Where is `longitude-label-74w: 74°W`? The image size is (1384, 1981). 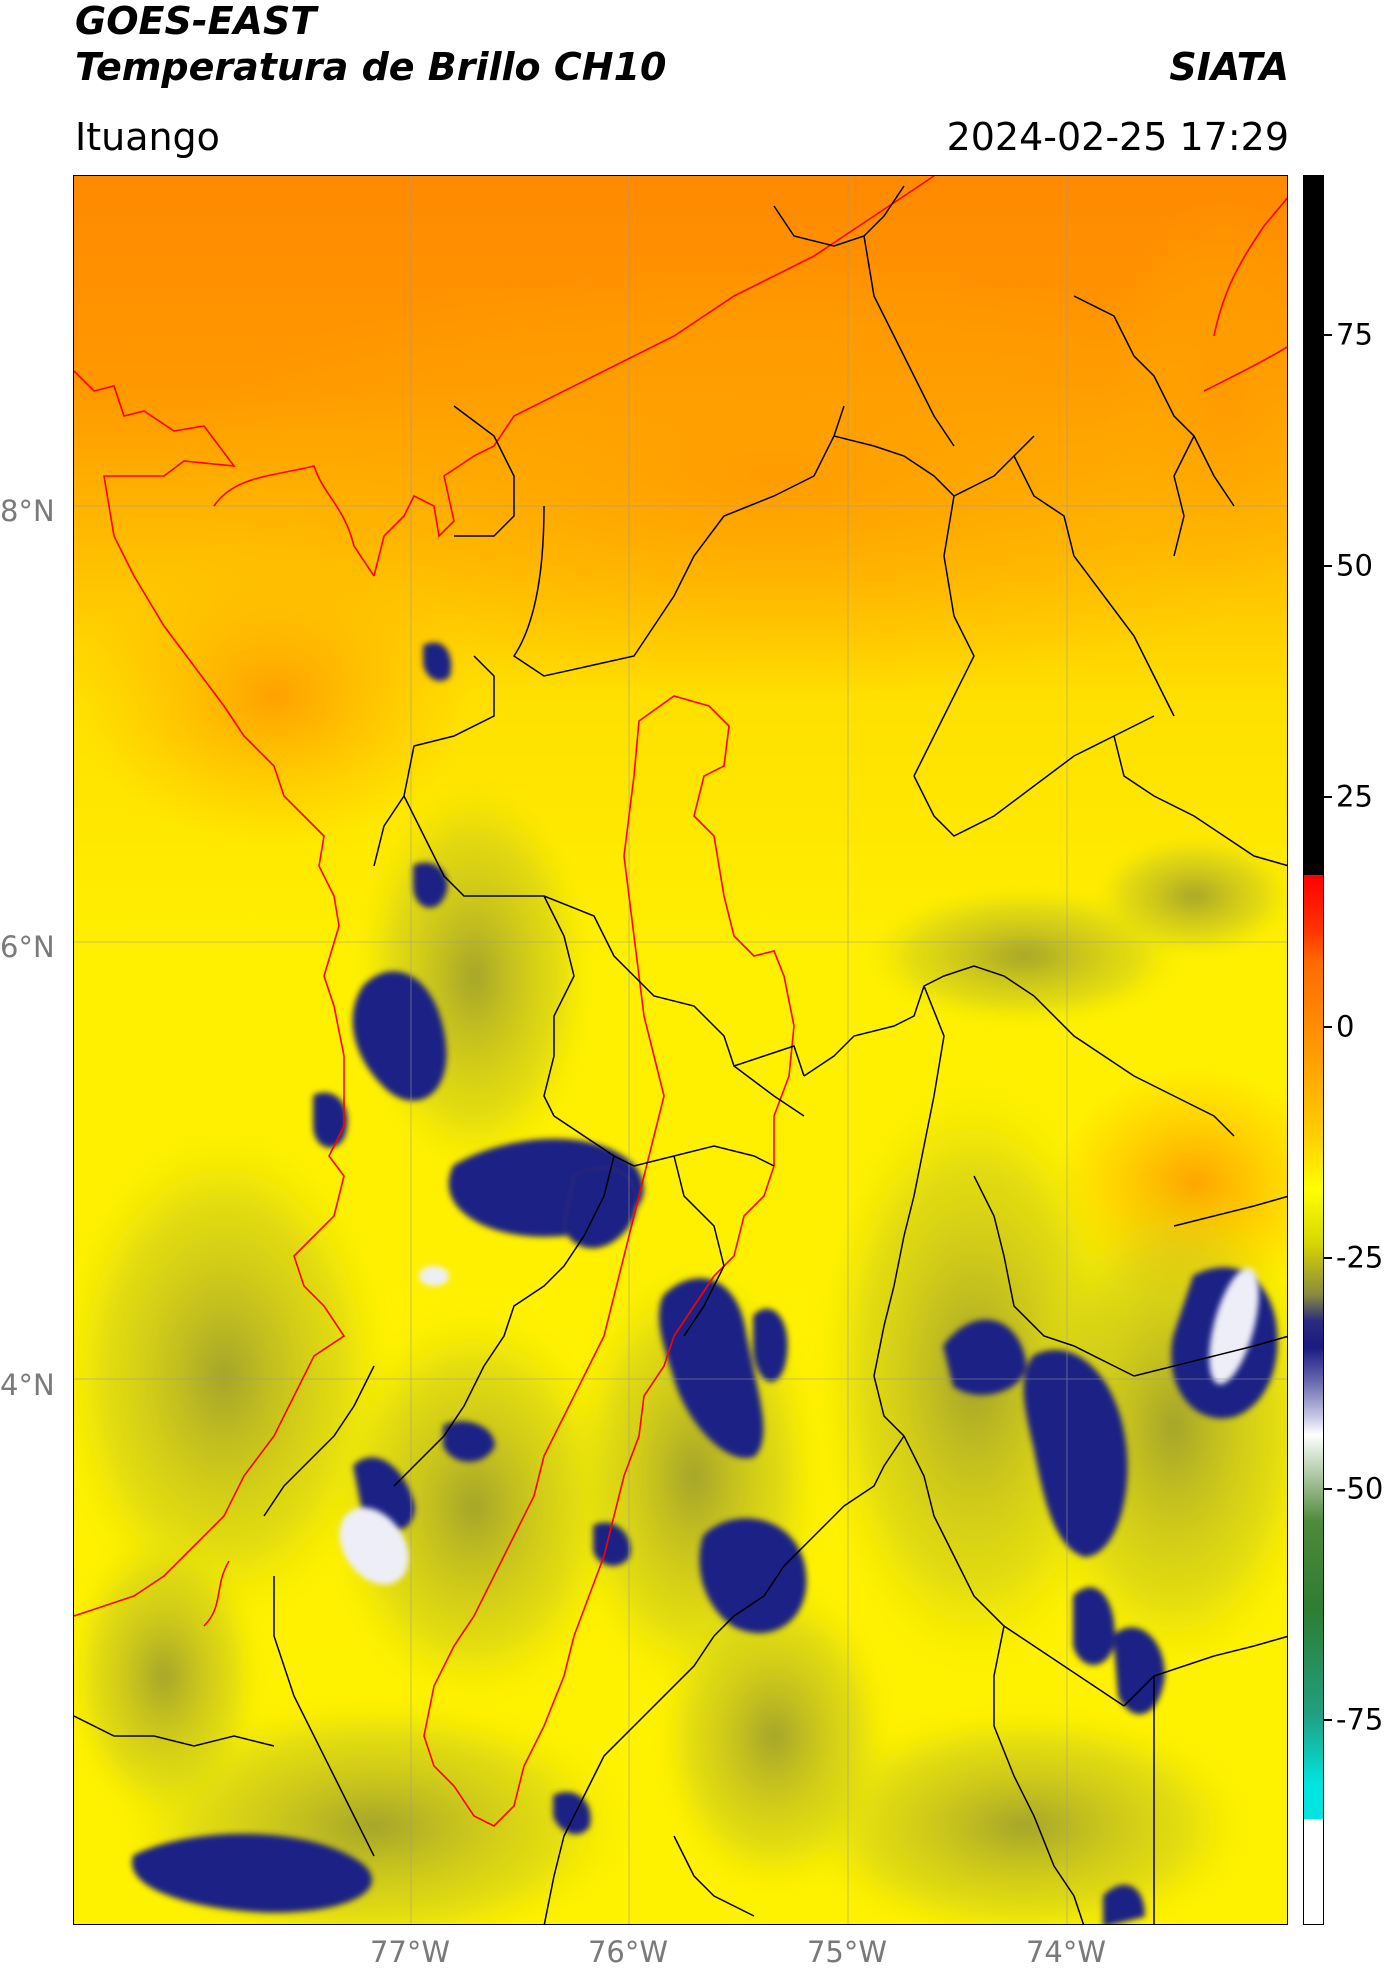 longitude-label-74w: 74°W is located at coordinates (1066, 1952).